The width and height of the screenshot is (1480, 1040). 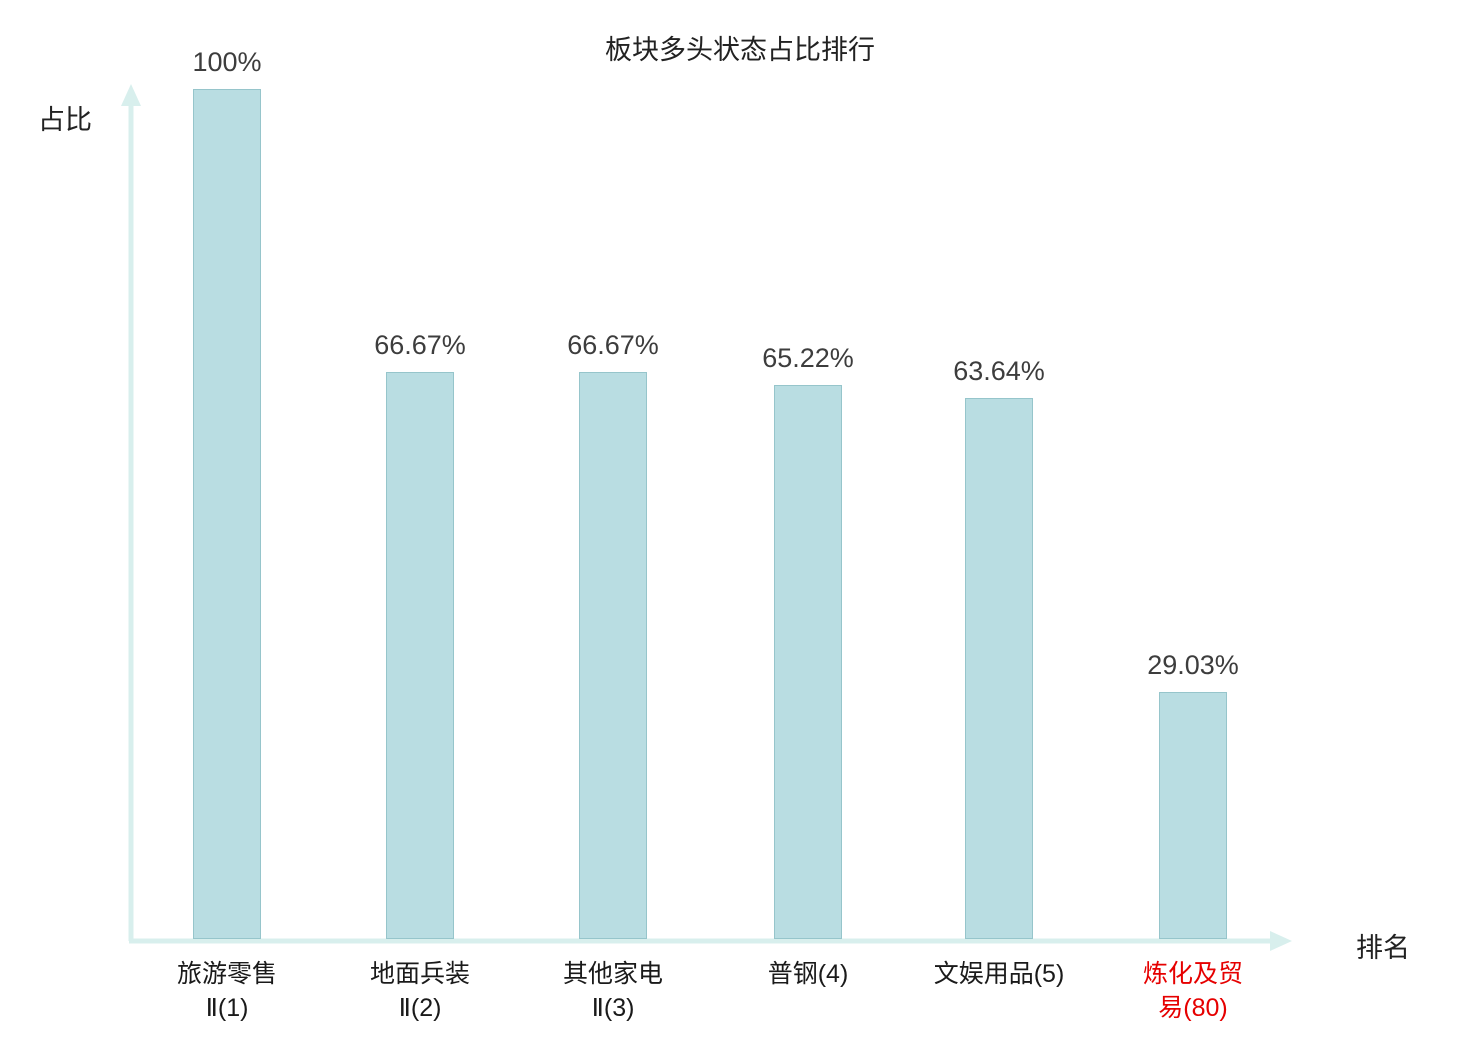 What do you see at coordinates (1193, 665) in the screenshot?
I see `bar-value-label: 29.03%` at bounding box center [1193, 665].